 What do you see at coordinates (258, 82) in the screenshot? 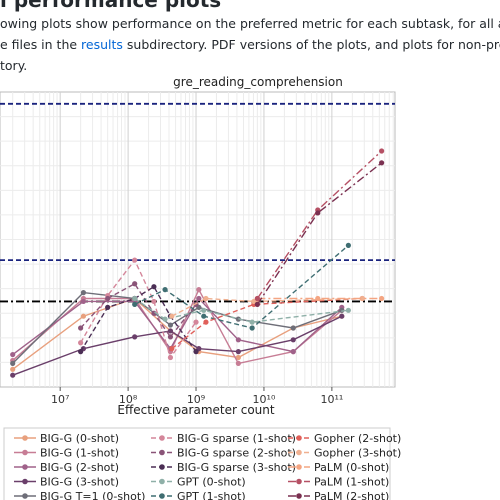
I see `chart-title: gre_reading_comprehension` at bounding box center [258, 82].